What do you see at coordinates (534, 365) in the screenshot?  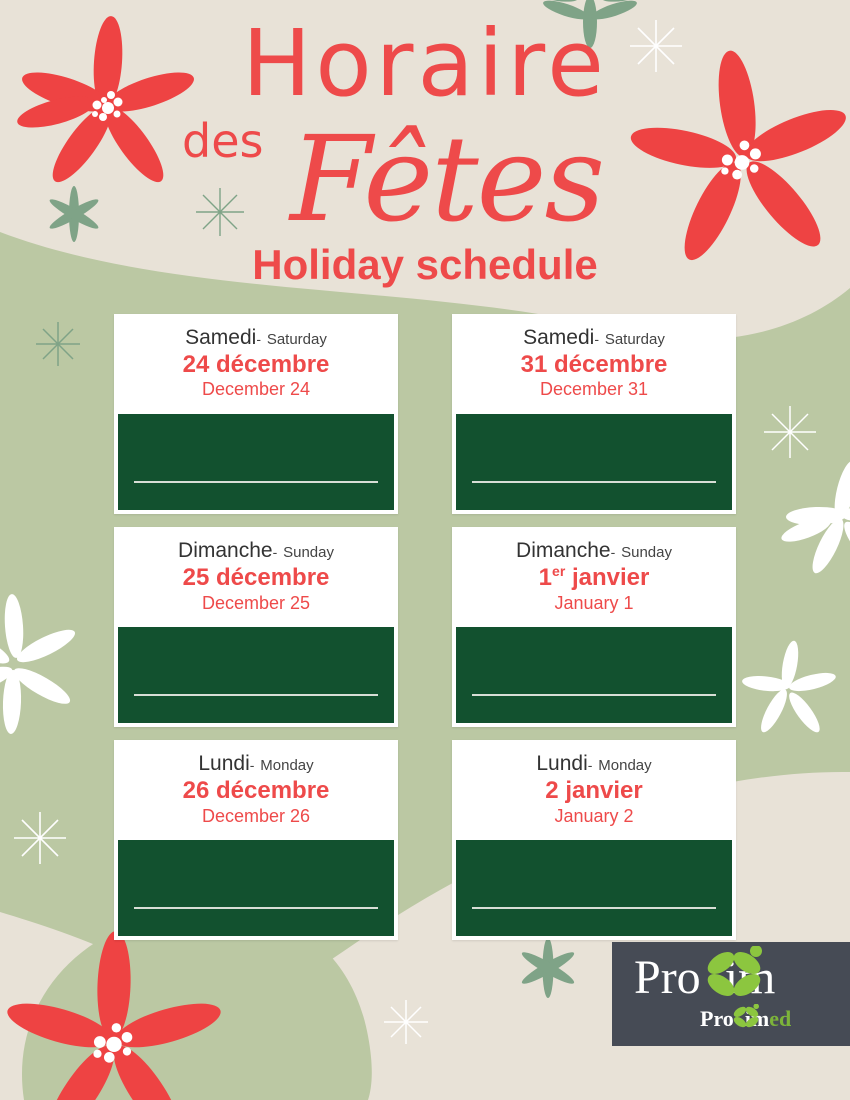 I see `date-fr-number: 31` at bounding box center [534, 365].